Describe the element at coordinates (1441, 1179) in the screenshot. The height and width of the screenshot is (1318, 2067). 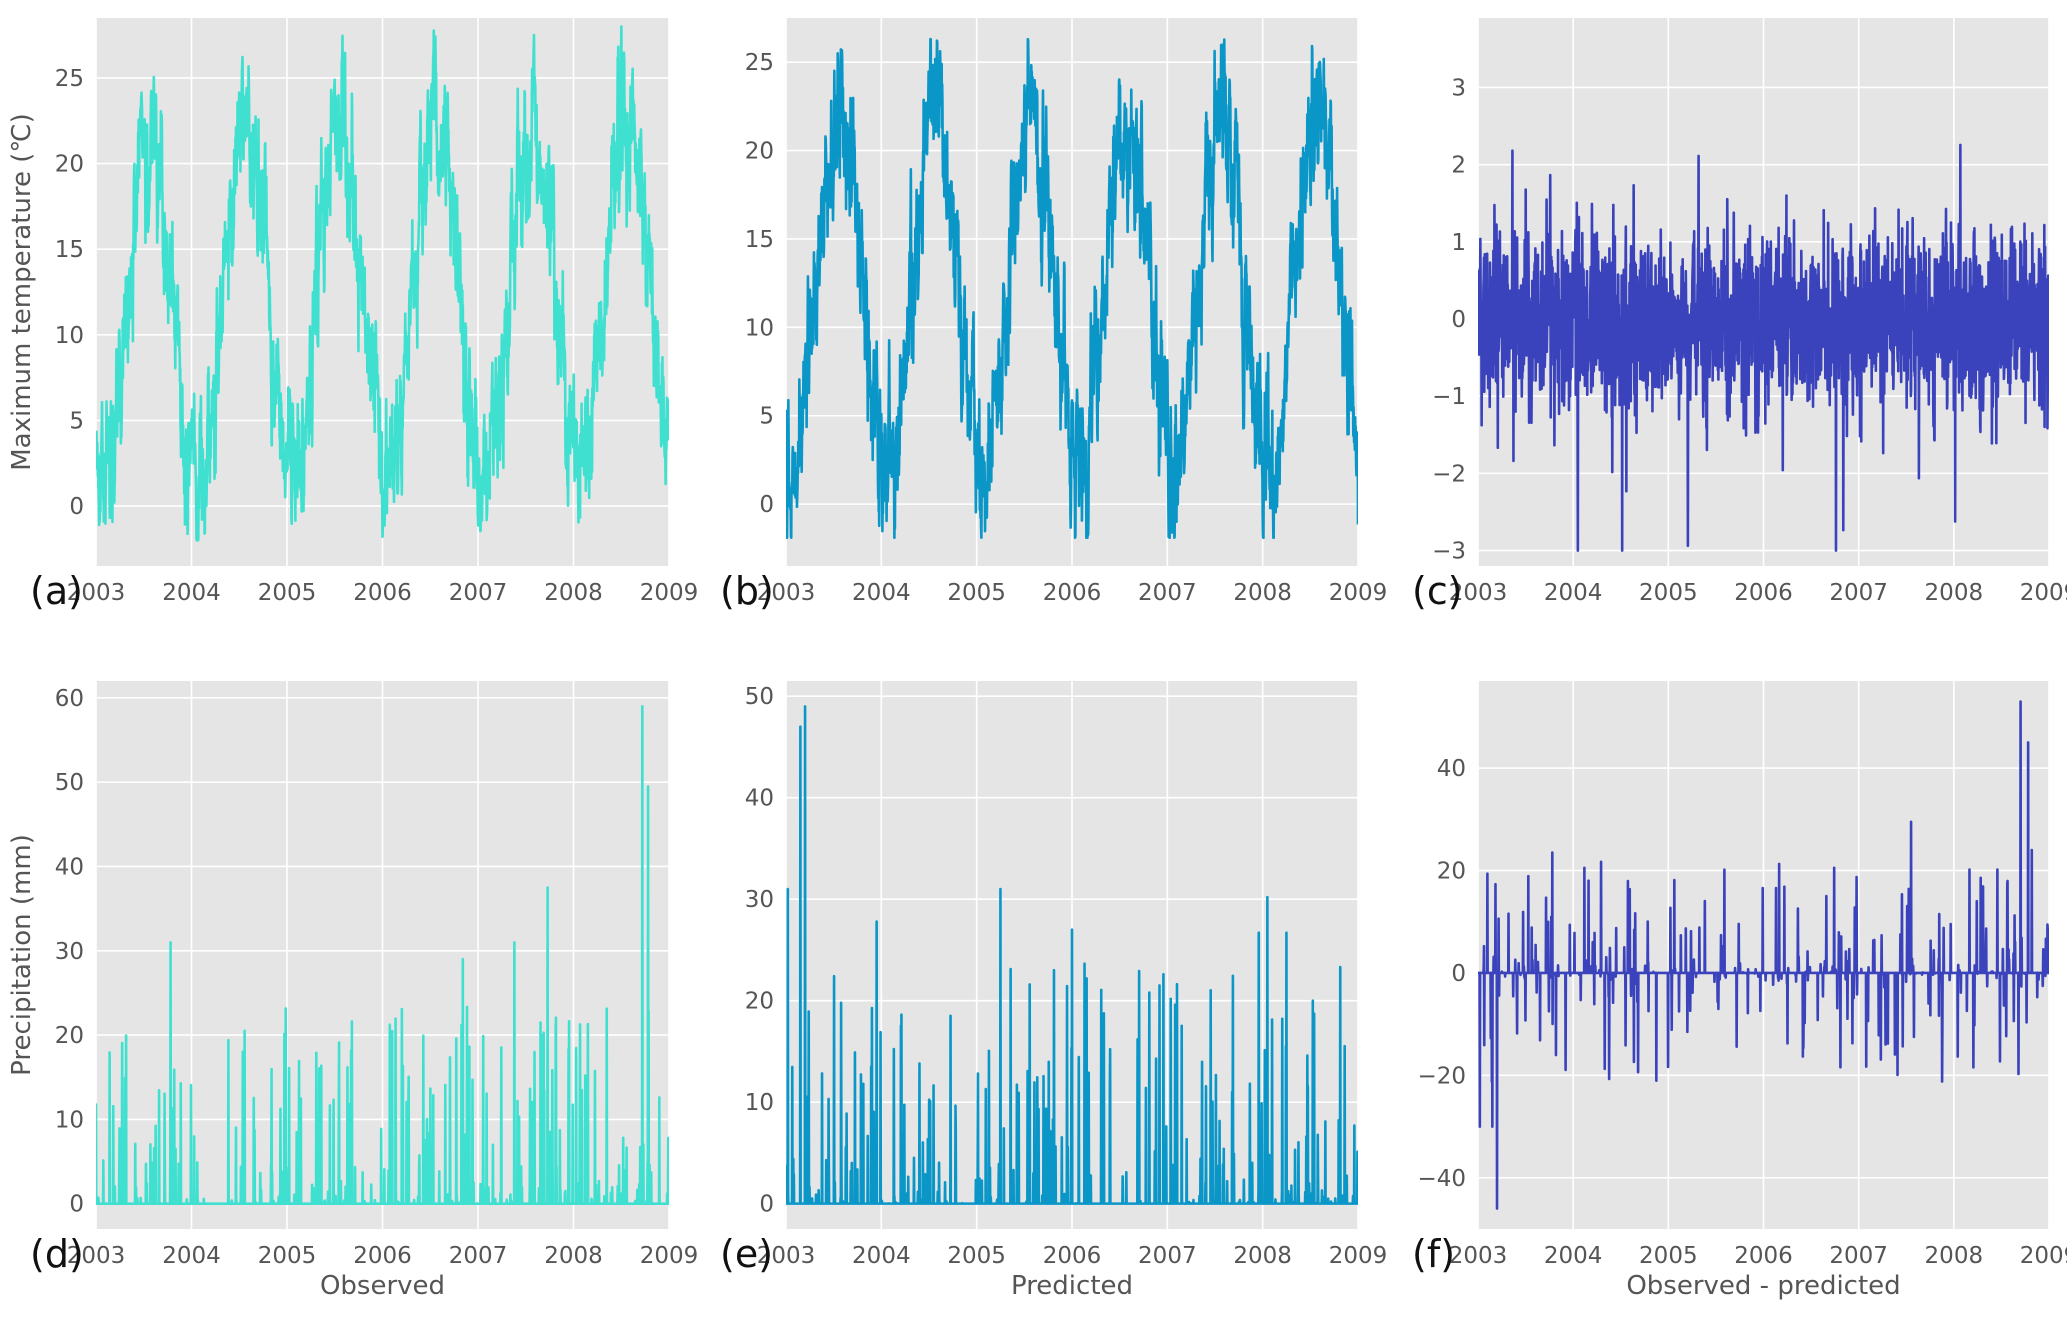
I see `y-tick-label: −40` at that location.